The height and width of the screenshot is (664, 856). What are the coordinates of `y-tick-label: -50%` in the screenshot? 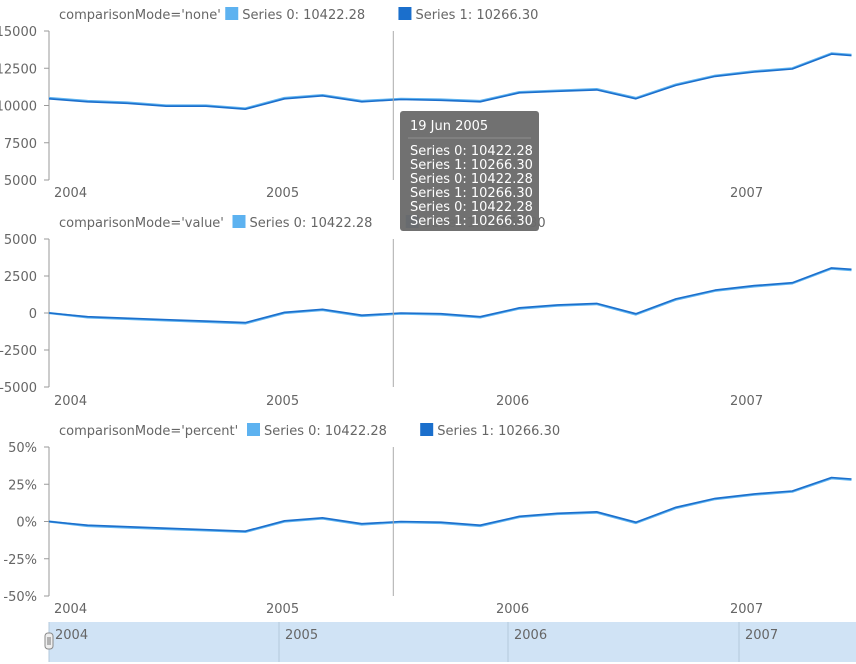 It's located at (20, 597).